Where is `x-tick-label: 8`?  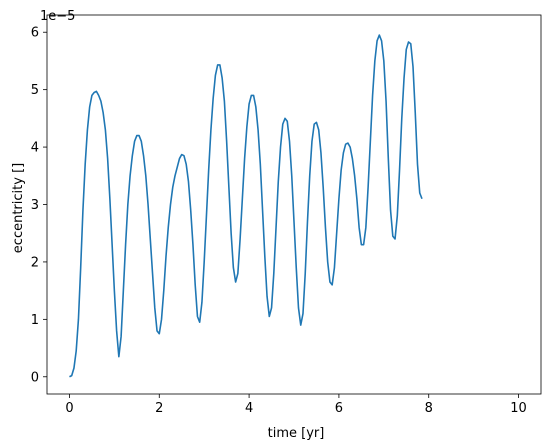
x-tick-label: 8 is located at coordinates (429, 408).